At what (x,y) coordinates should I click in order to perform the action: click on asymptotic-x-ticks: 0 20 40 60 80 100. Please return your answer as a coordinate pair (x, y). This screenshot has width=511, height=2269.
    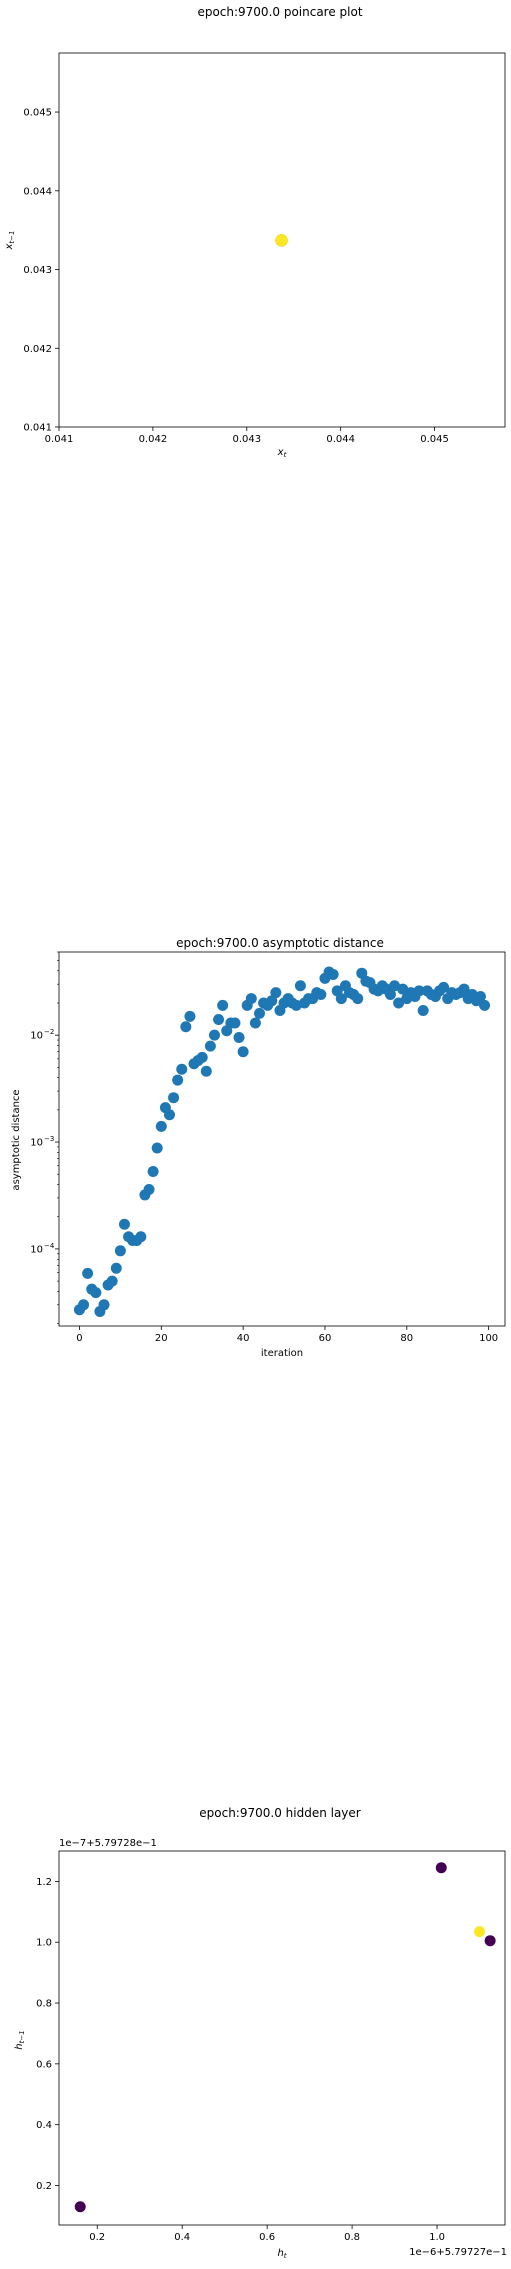
    Looking at the image, I should click on (287, 1335).